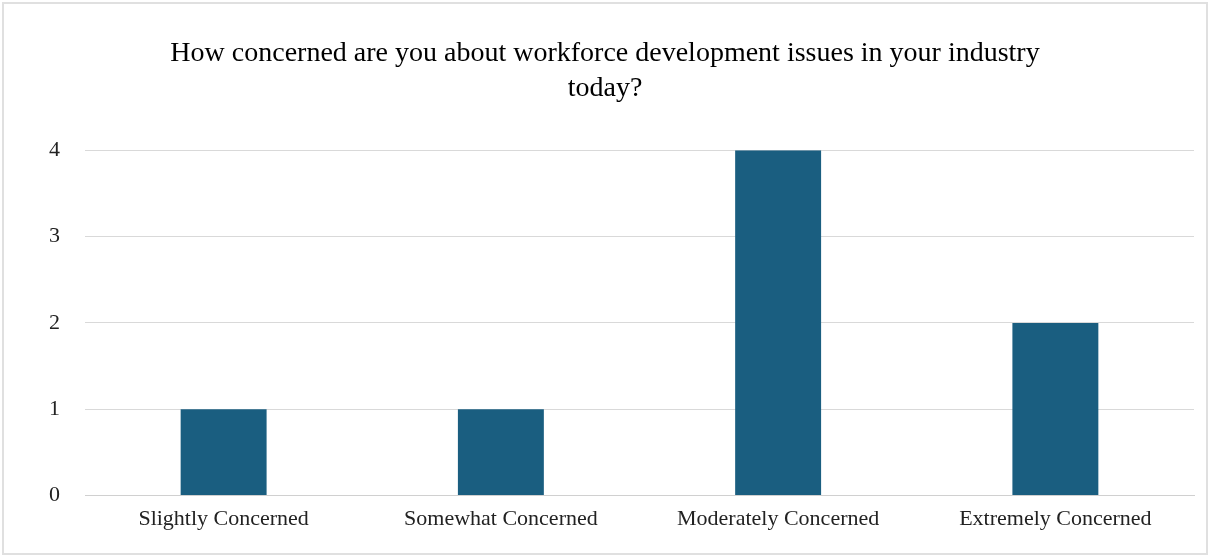 Image resolution: width=1210 pixels, height=557 pixels. I want to click on y-tick-label: 3, so click(54, 235).